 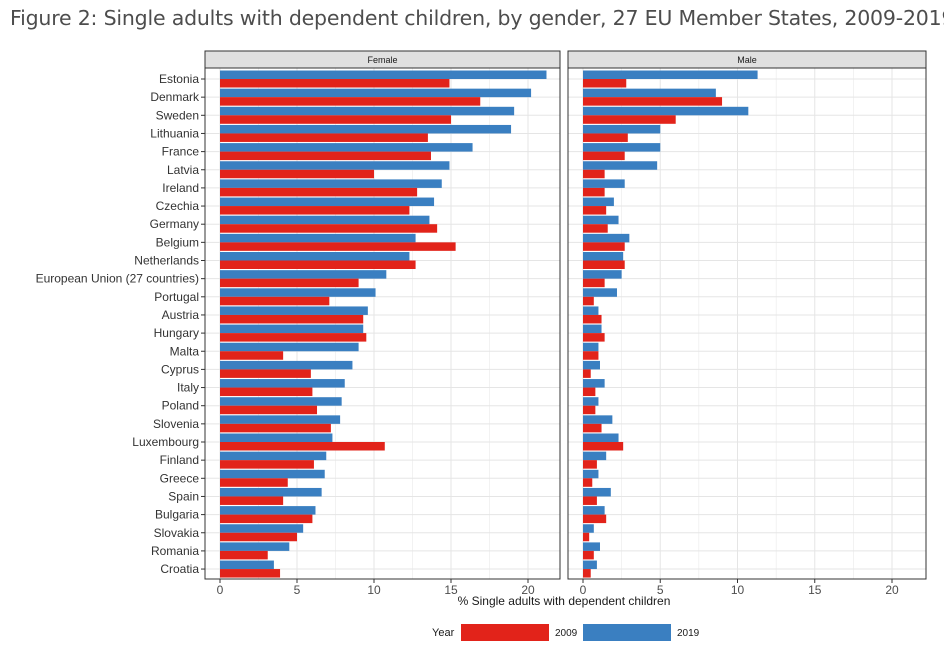 I want to click on bar-2009-female-slovakia, so click(x=258, y=537).